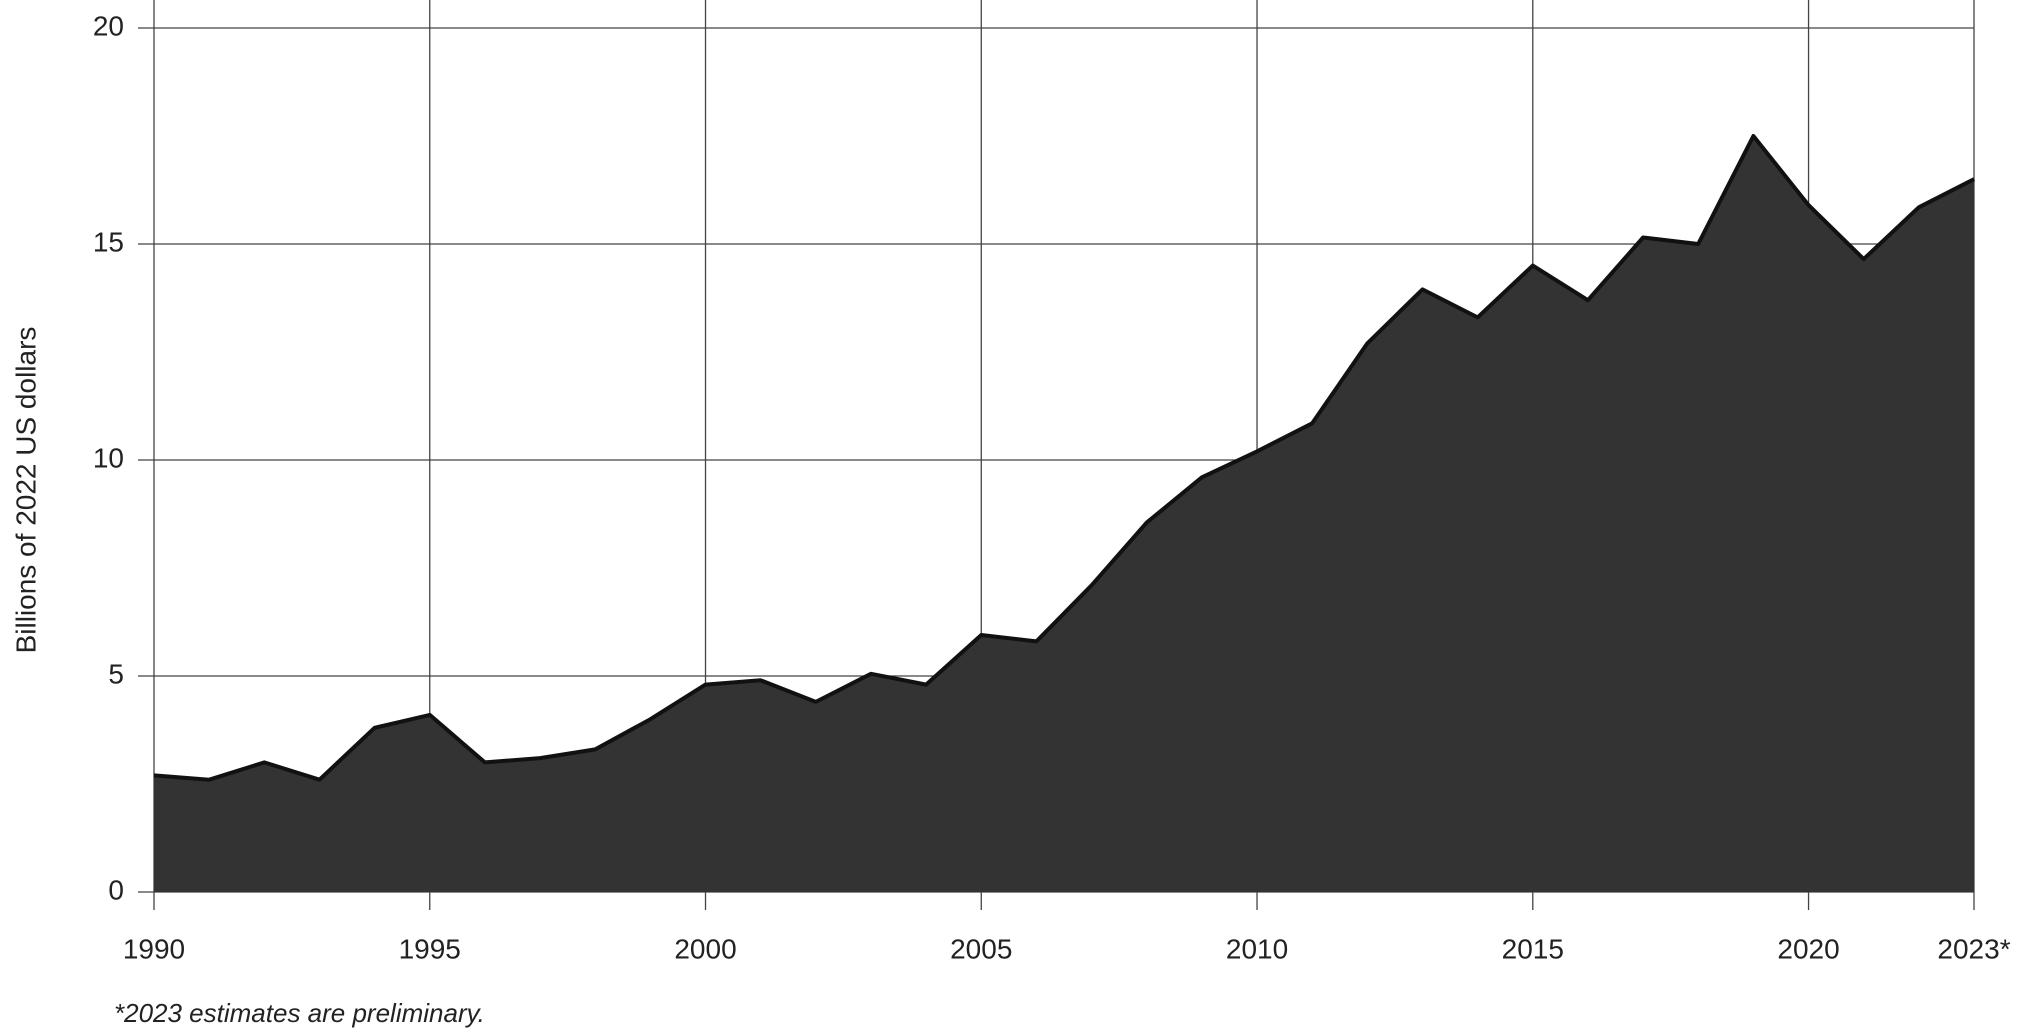 This screenshot has height=1035, width=2025. I want to click on x-tick-label: 2005, so click(981, 948).